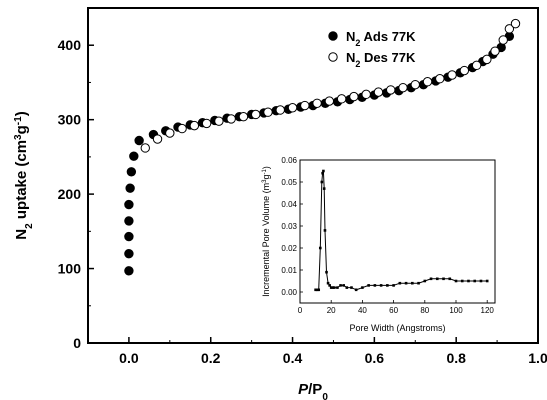  Describe the element at coordinates (70, 269) in the screenshot. I see `y-tick-label: 100` at that location.